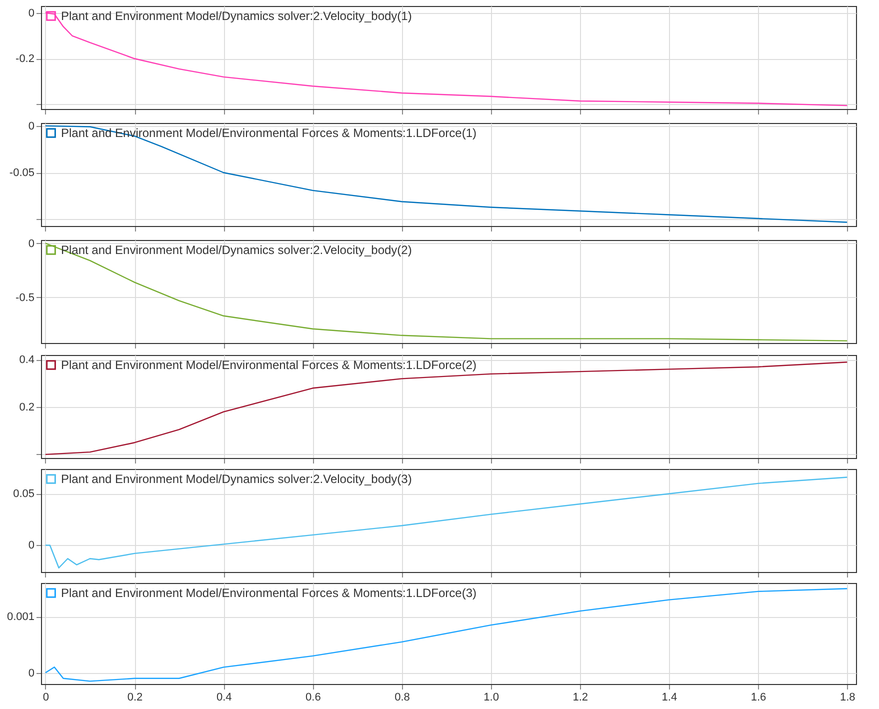 The height and width of the screenshot is (709, 879). I want to click on x-tick-label: 1.0, so click(491, 698).